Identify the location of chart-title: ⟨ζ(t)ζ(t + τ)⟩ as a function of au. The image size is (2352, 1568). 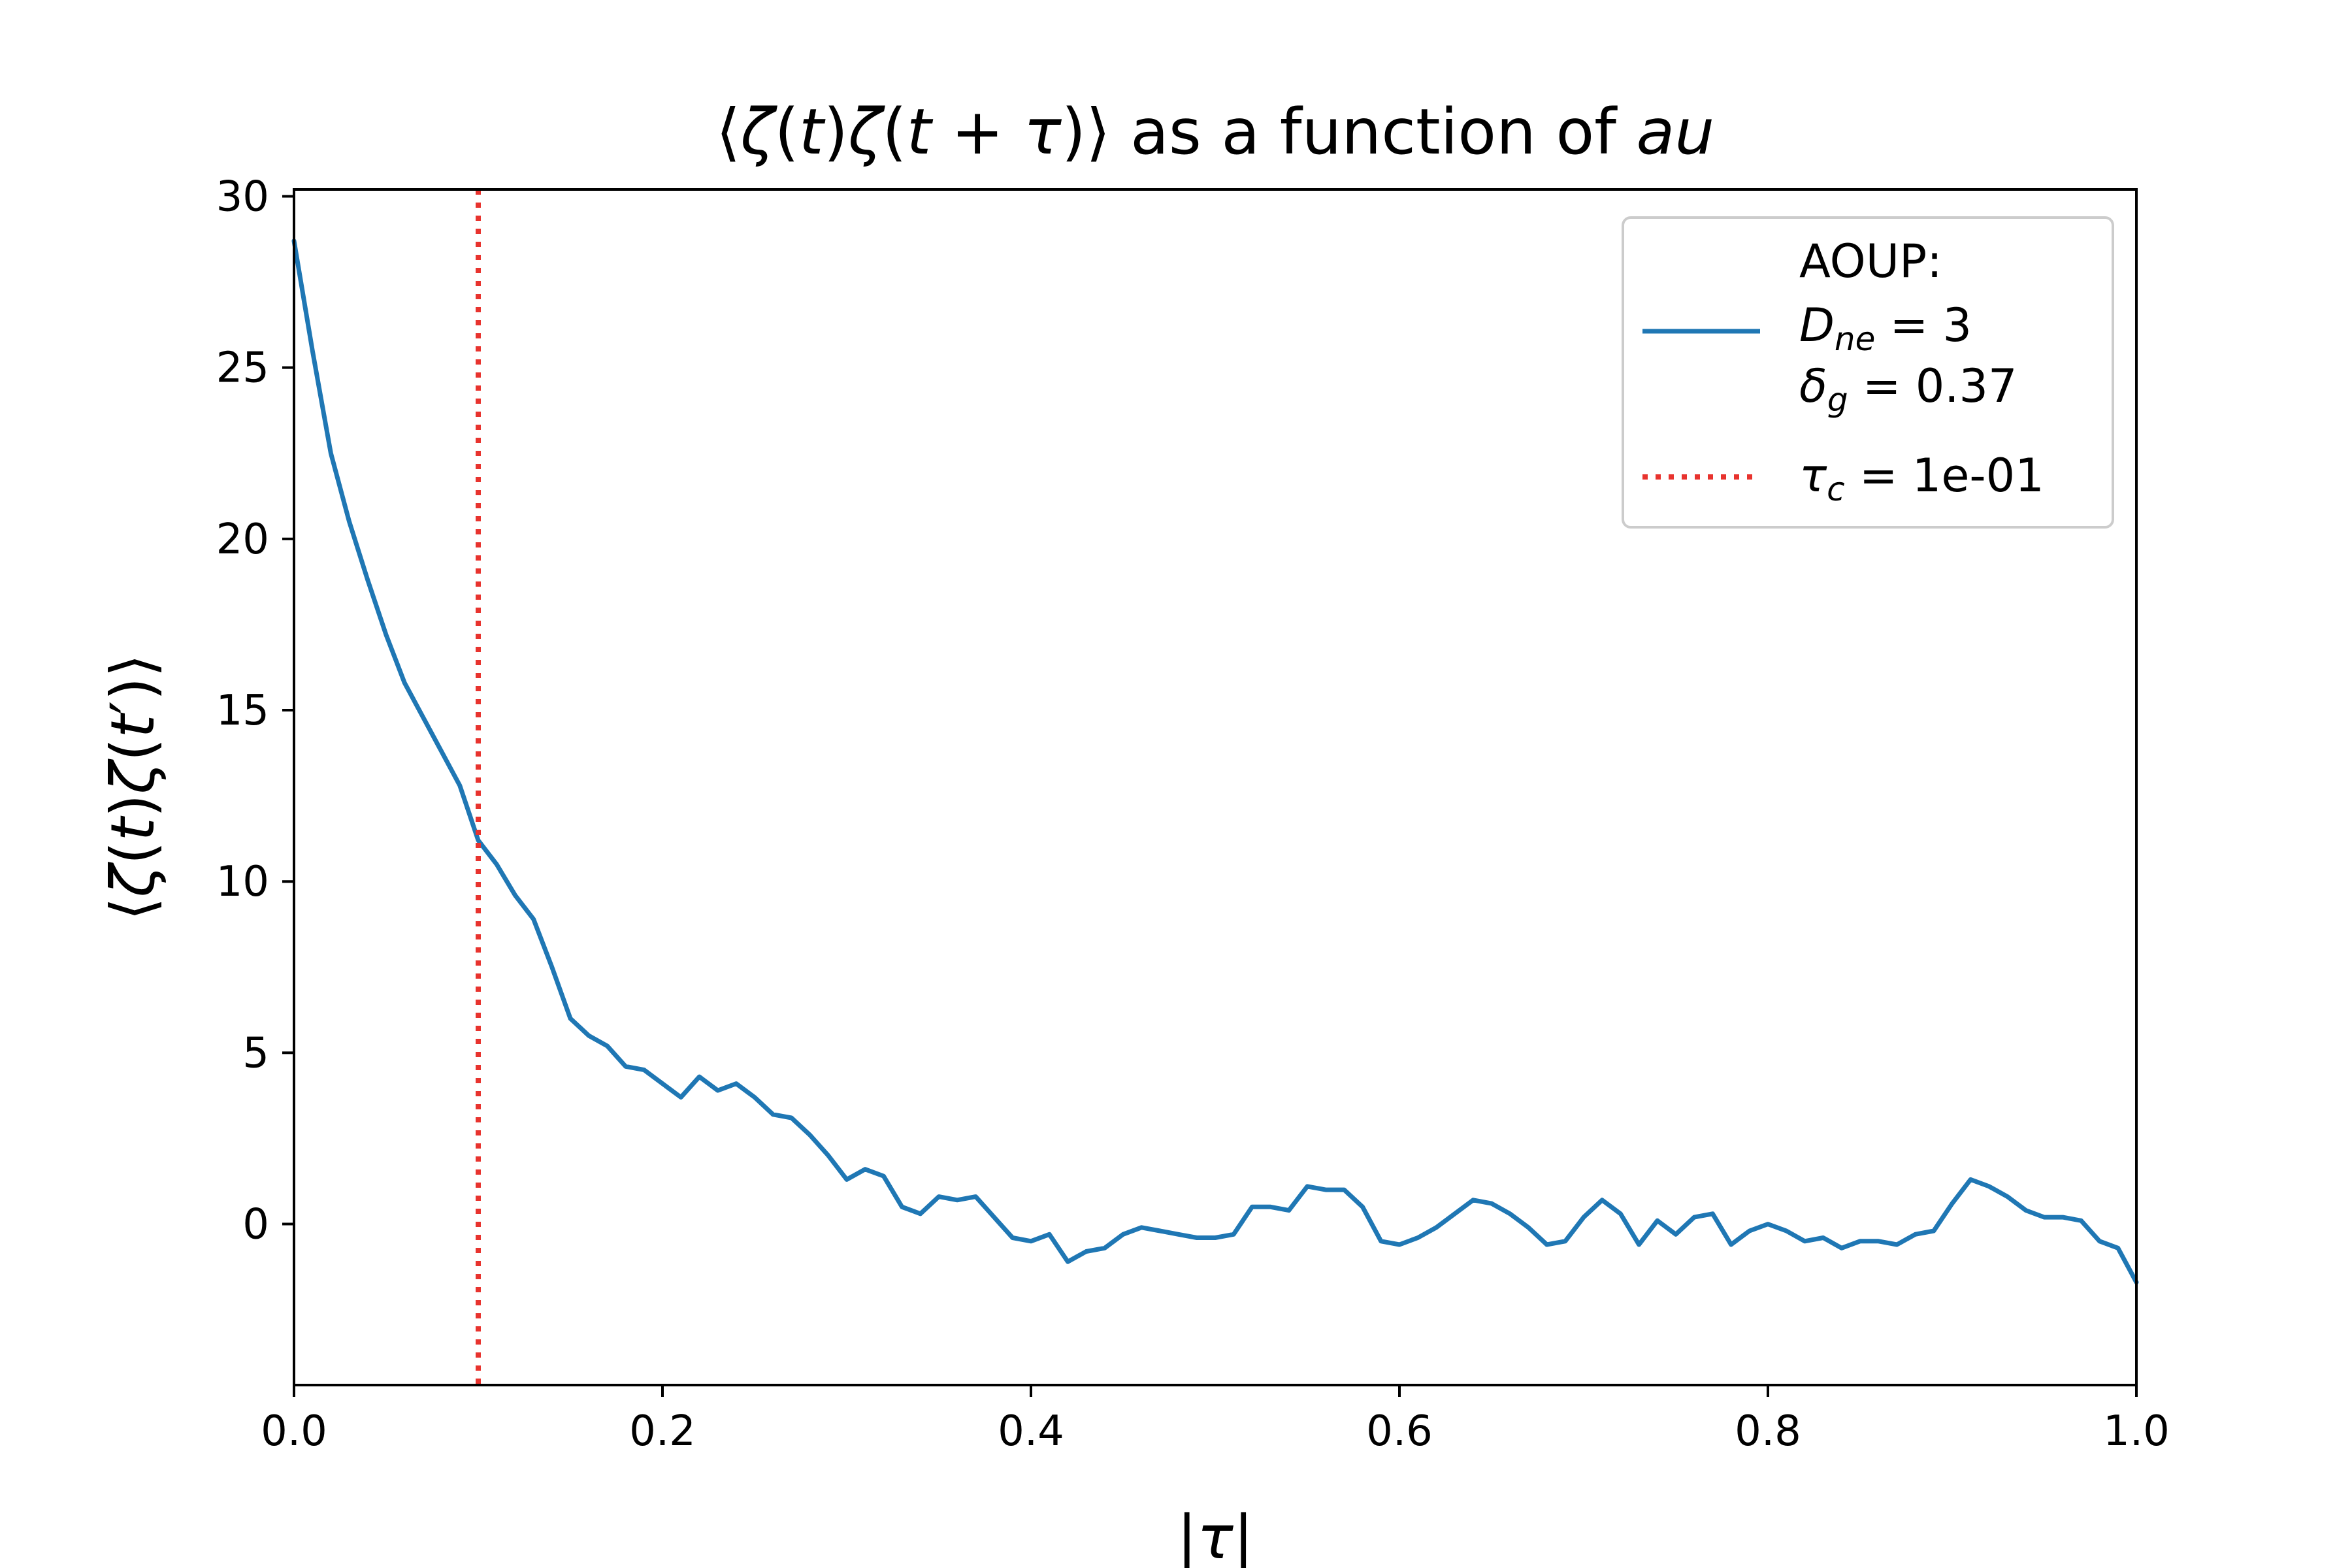
(1215, 132).